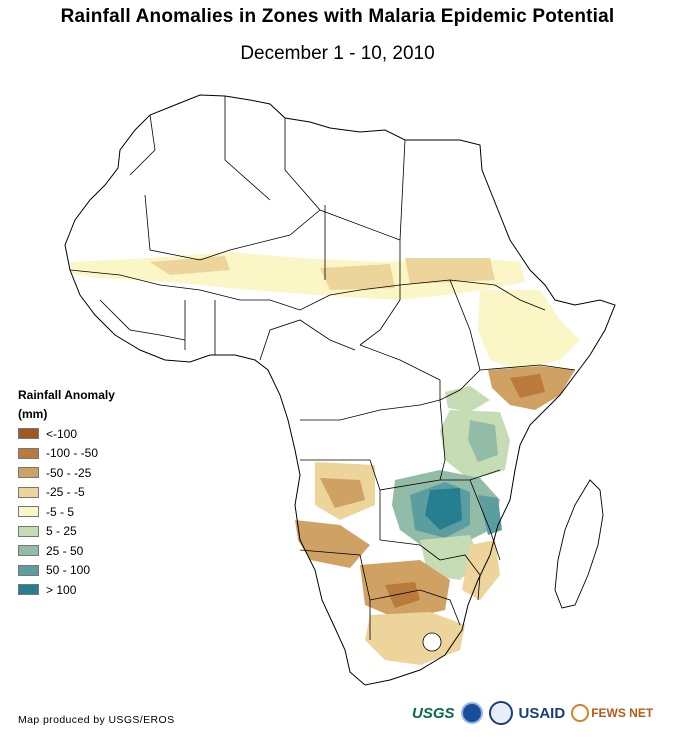  Describe the element at coordinates (96, 720) in the screenshot. I see `map-credit: Map produced by USGS/EROS` at that location.